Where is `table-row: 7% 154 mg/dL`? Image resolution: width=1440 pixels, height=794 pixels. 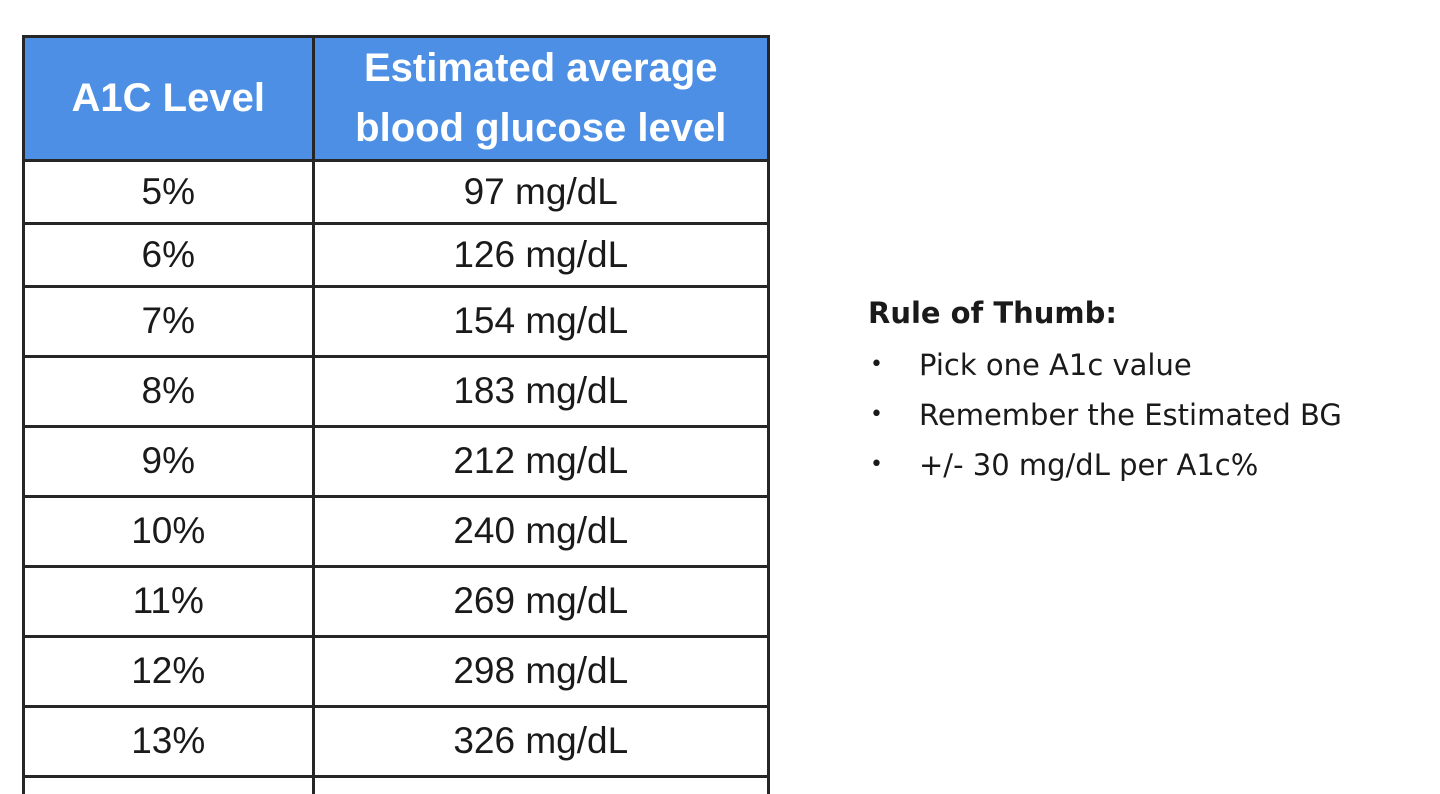
table-row: 7% 154 mg/dL is located at coordinates (396, 322).